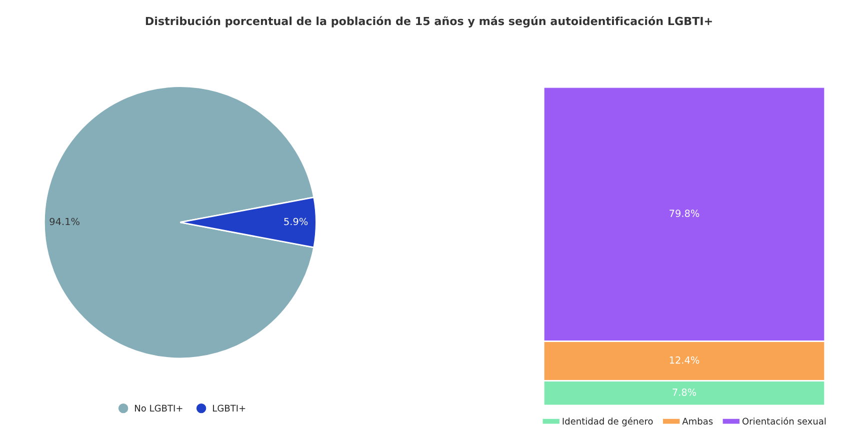 This screenshot has height=436, width=858. What do you see at coordinates (685, 360) in the screenshot?
I see `data-label: 12.4%` at bounding box center [685, 360].